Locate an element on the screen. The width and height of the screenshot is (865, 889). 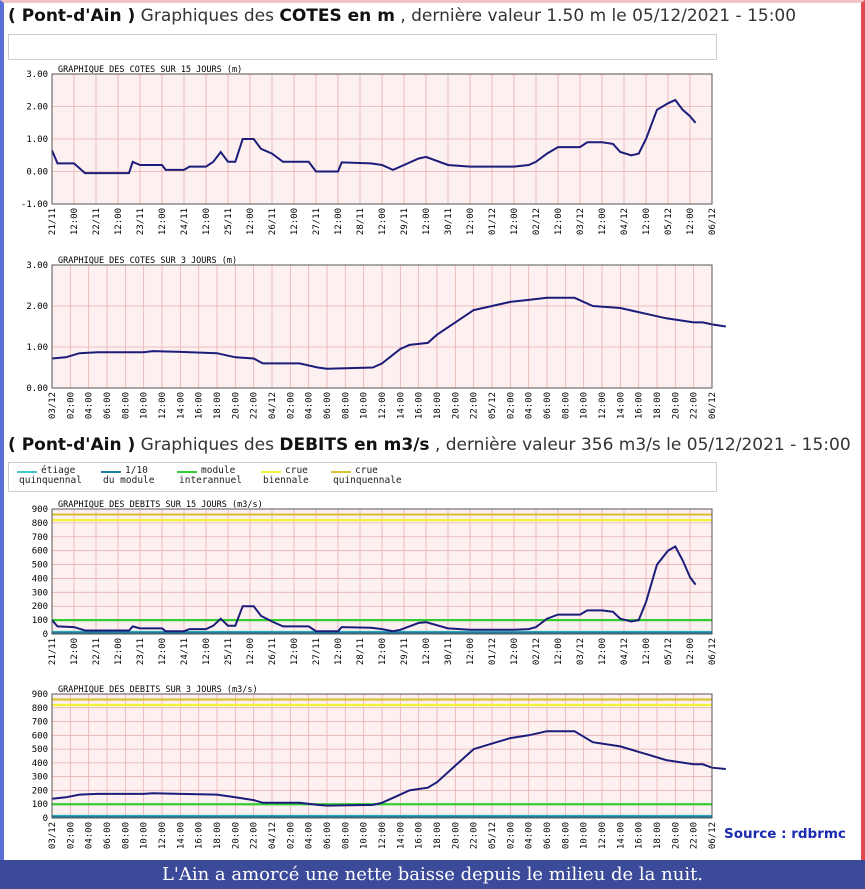
source-label: Source : rdbrmc is located at coordinates (785, 834).